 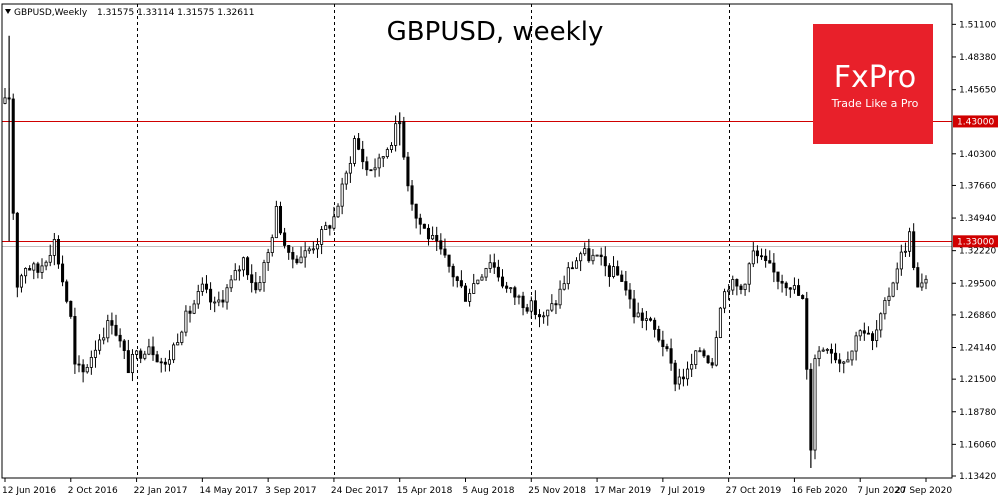 I want to click on level-label-0: 1.43000, so click(x=975, y=122).